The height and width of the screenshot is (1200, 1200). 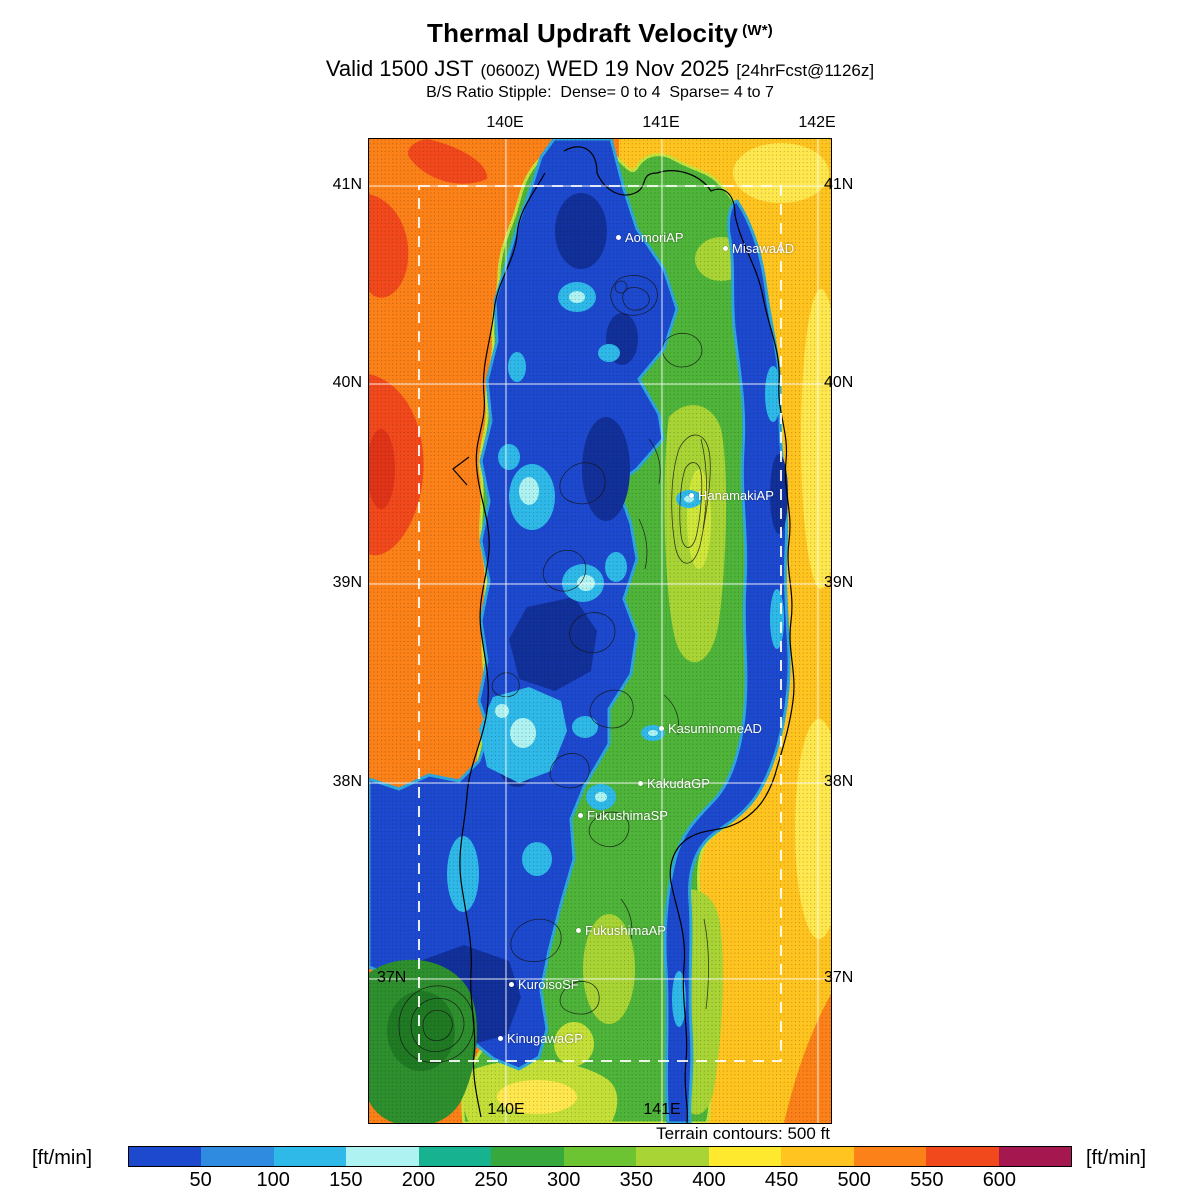 I want to click on lat-label-right-39n: 39N, so click(x=839, y=582).